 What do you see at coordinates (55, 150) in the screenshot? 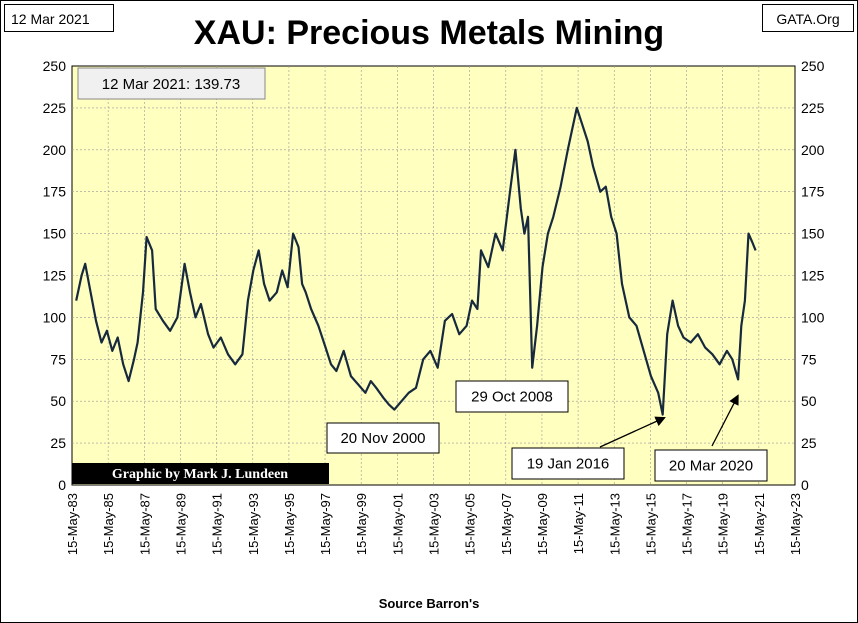
I see `y-tick-label-left: 200` at bounding box center [55, 150].